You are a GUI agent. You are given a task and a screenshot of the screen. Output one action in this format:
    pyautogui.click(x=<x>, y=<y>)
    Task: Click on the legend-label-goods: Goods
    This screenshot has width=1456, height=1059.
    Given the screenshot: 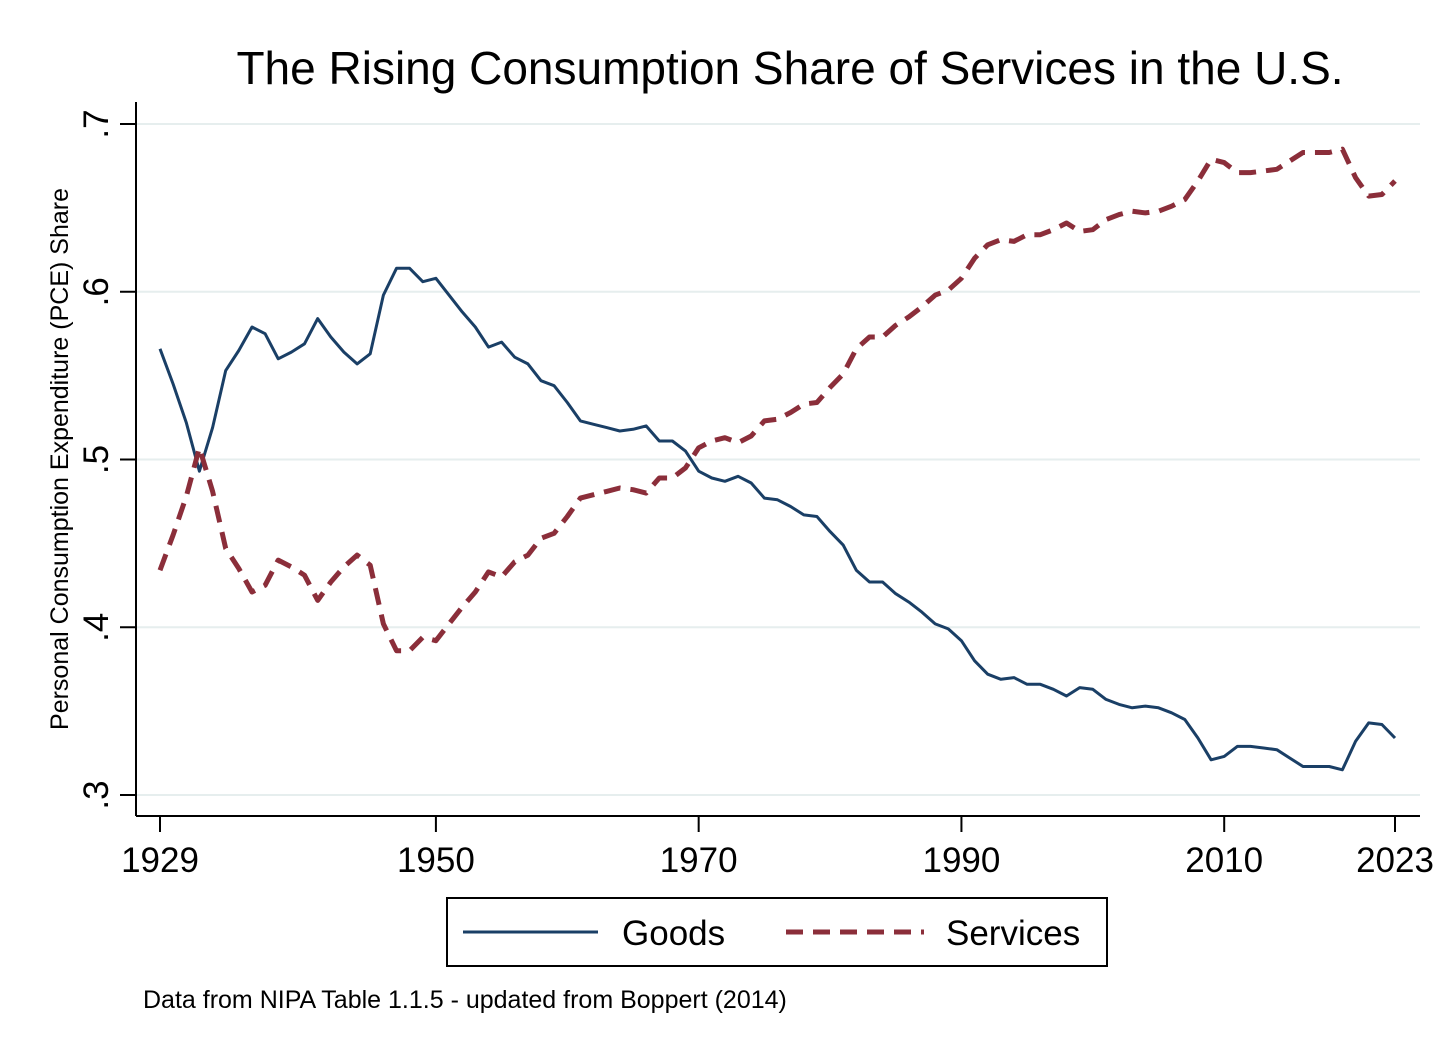 What is the action you would take?
    pyautogui.click(x=673, y=933)
    